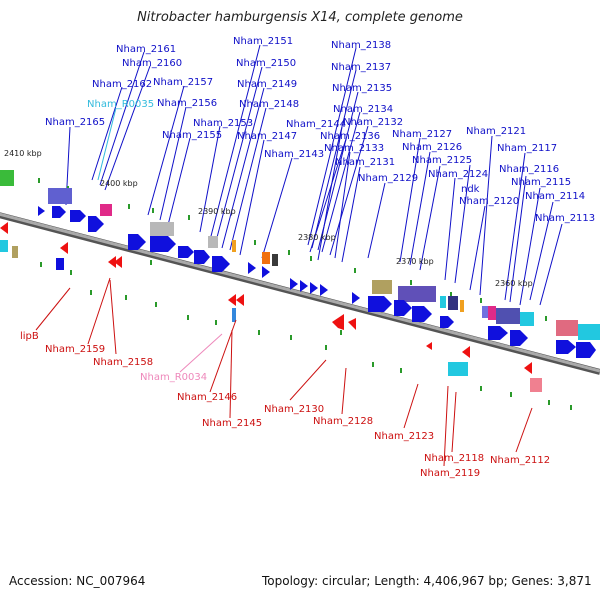 This screenshot has height=600, width=600. I want to click on gene-label: Nham_2124, so click(458, 174).